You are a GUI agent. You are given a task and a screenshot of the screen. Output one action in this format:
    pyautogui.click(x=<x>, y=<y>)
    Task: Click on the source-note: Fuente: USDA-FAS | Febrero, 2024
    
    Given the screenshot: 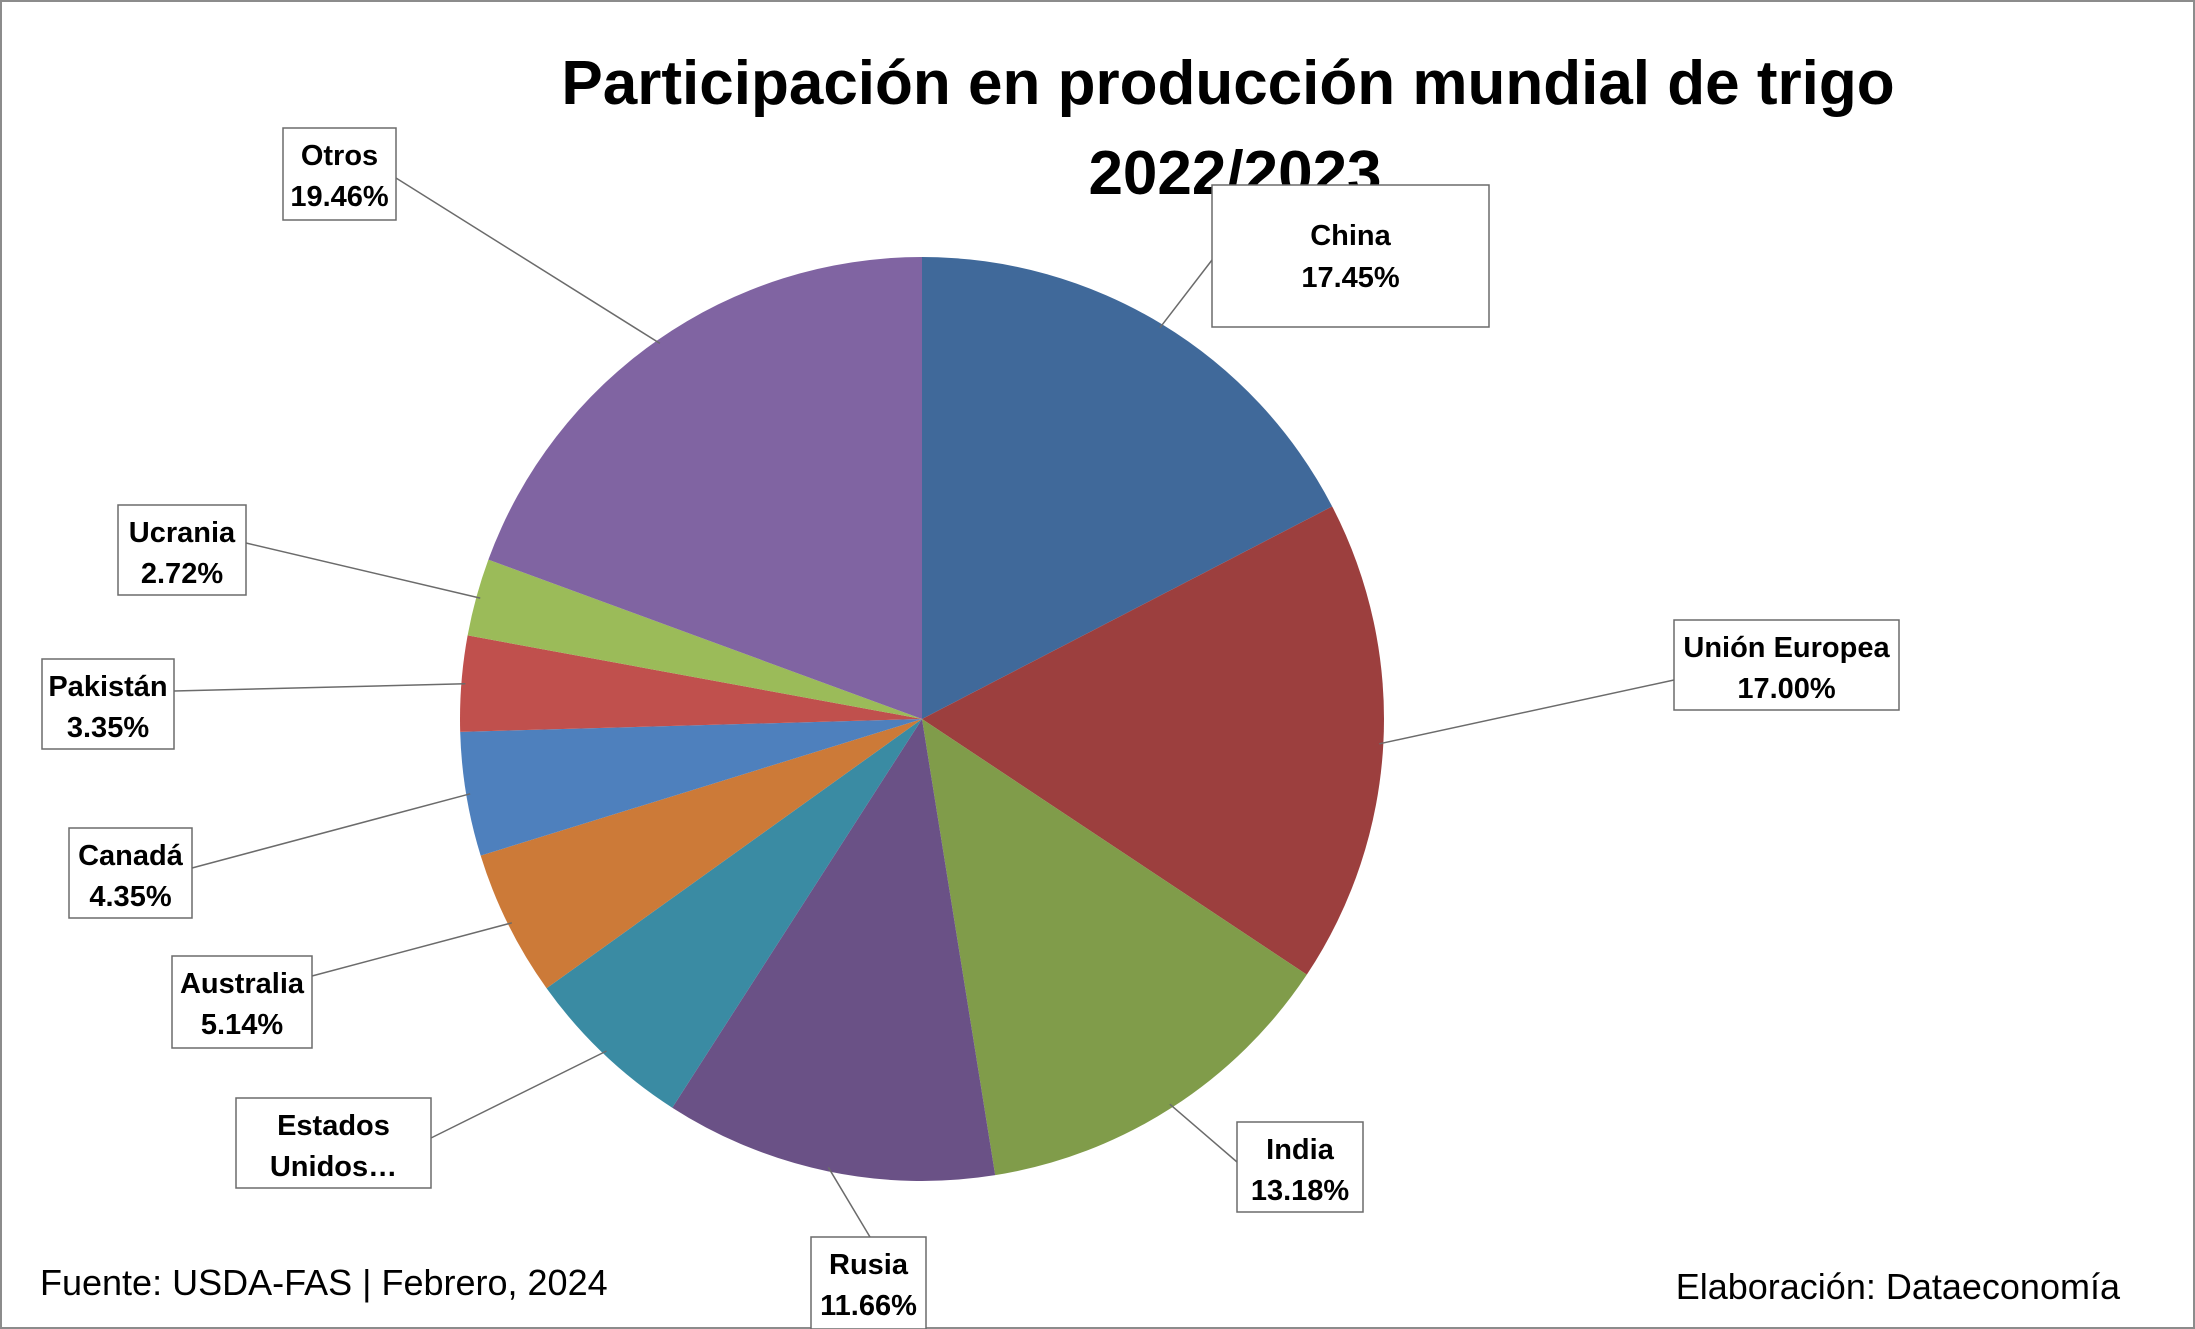 What is the action you would take?
    pyautogui.click(x=324, y=1282)
    